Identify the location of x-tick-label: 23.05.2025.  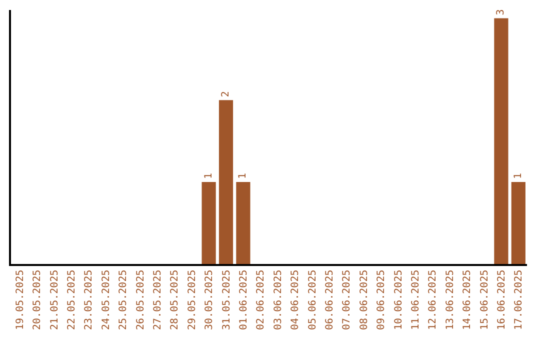
(89, 300).